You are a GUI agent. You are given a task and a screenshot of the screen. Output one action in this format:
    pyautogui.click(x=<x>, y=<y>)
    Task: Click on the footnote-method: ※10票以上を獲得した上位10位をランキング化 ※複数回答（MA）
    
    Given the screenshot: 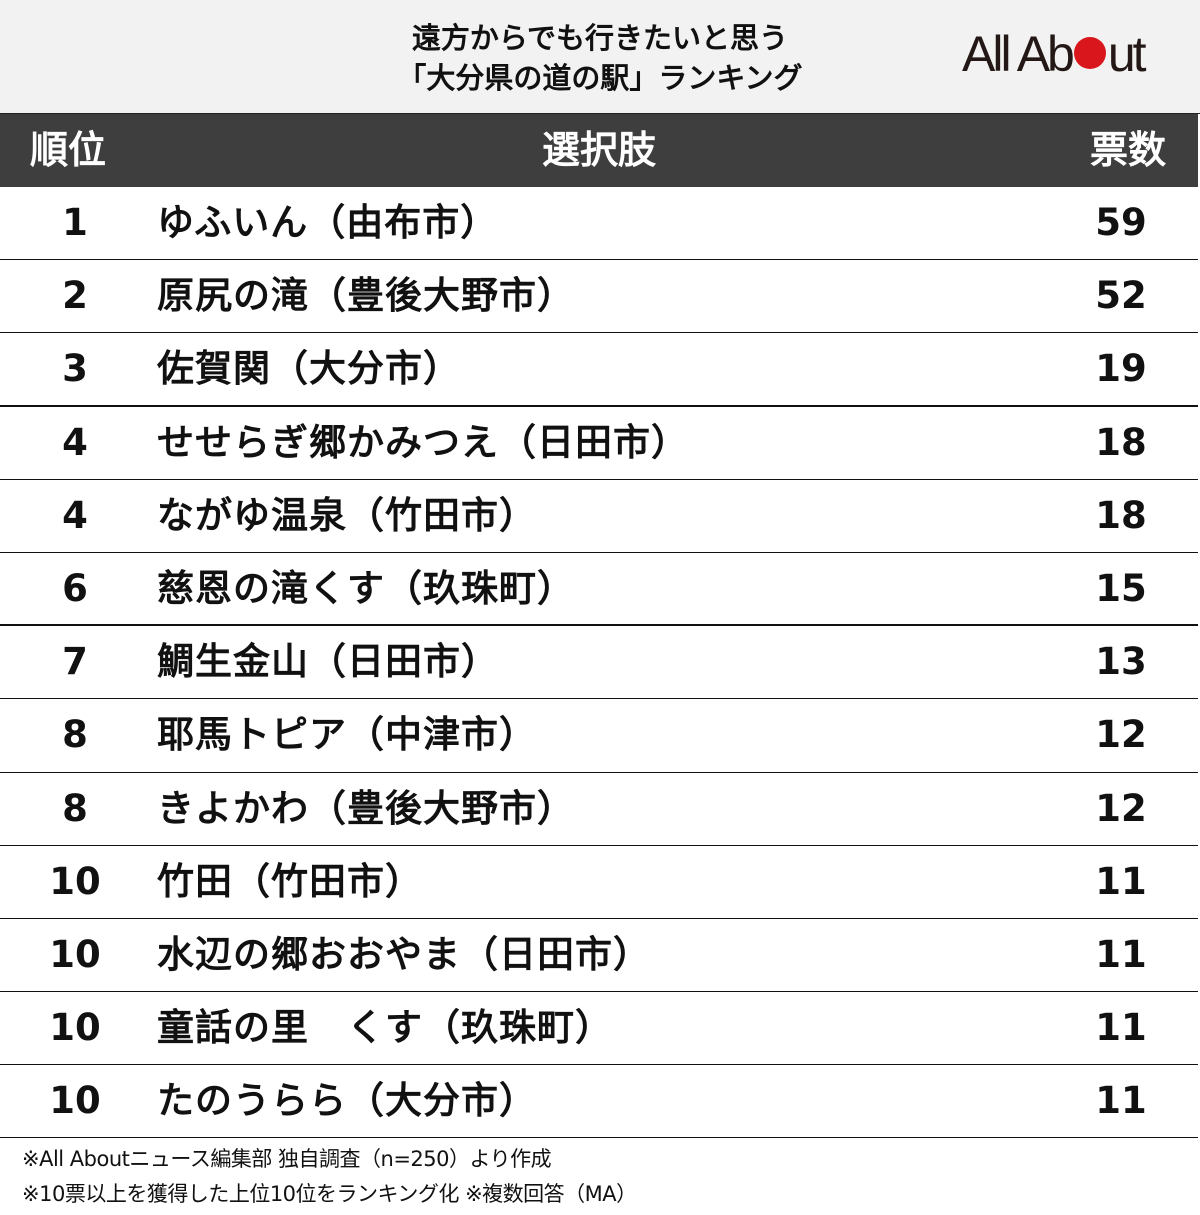 What is the action you would take?
    pyautogui.click(x=329, y=1194)
    